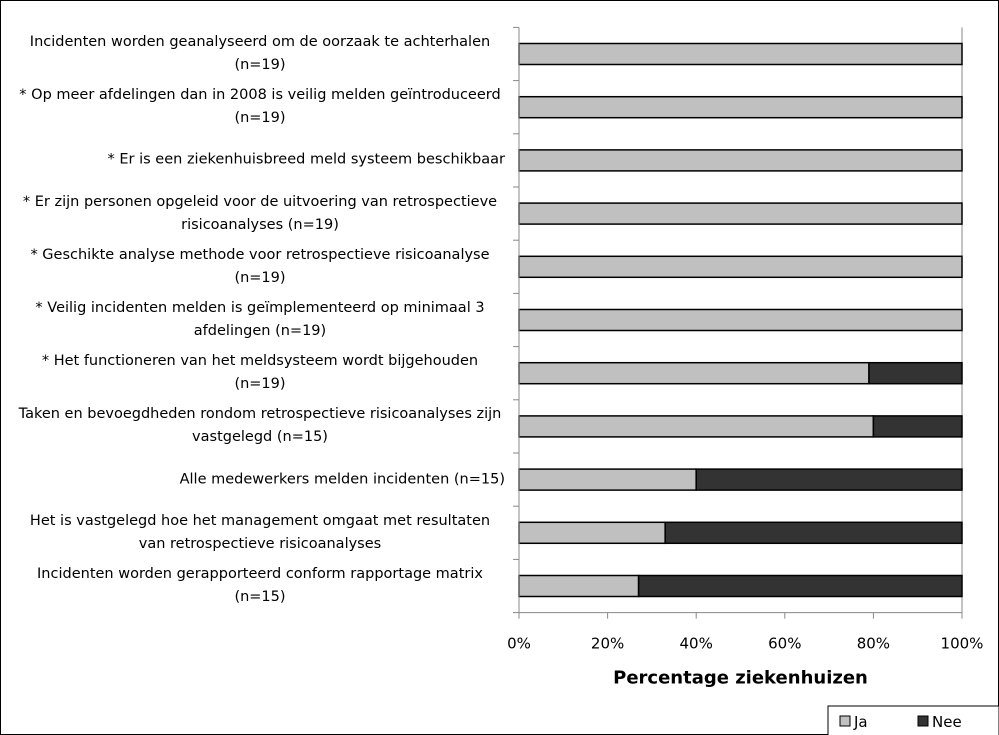  Describe the element at coordinates (962, 644) in the screenshot. I see `x-tick-label: 100%` at that location.